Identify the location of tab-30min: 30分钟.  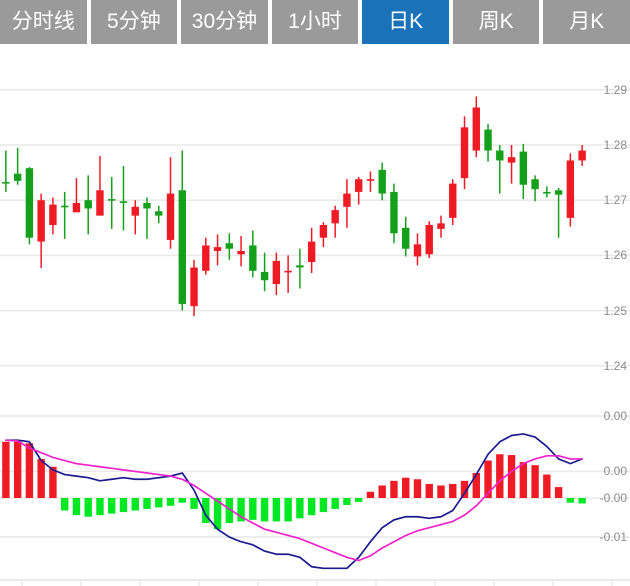
(224, 22).